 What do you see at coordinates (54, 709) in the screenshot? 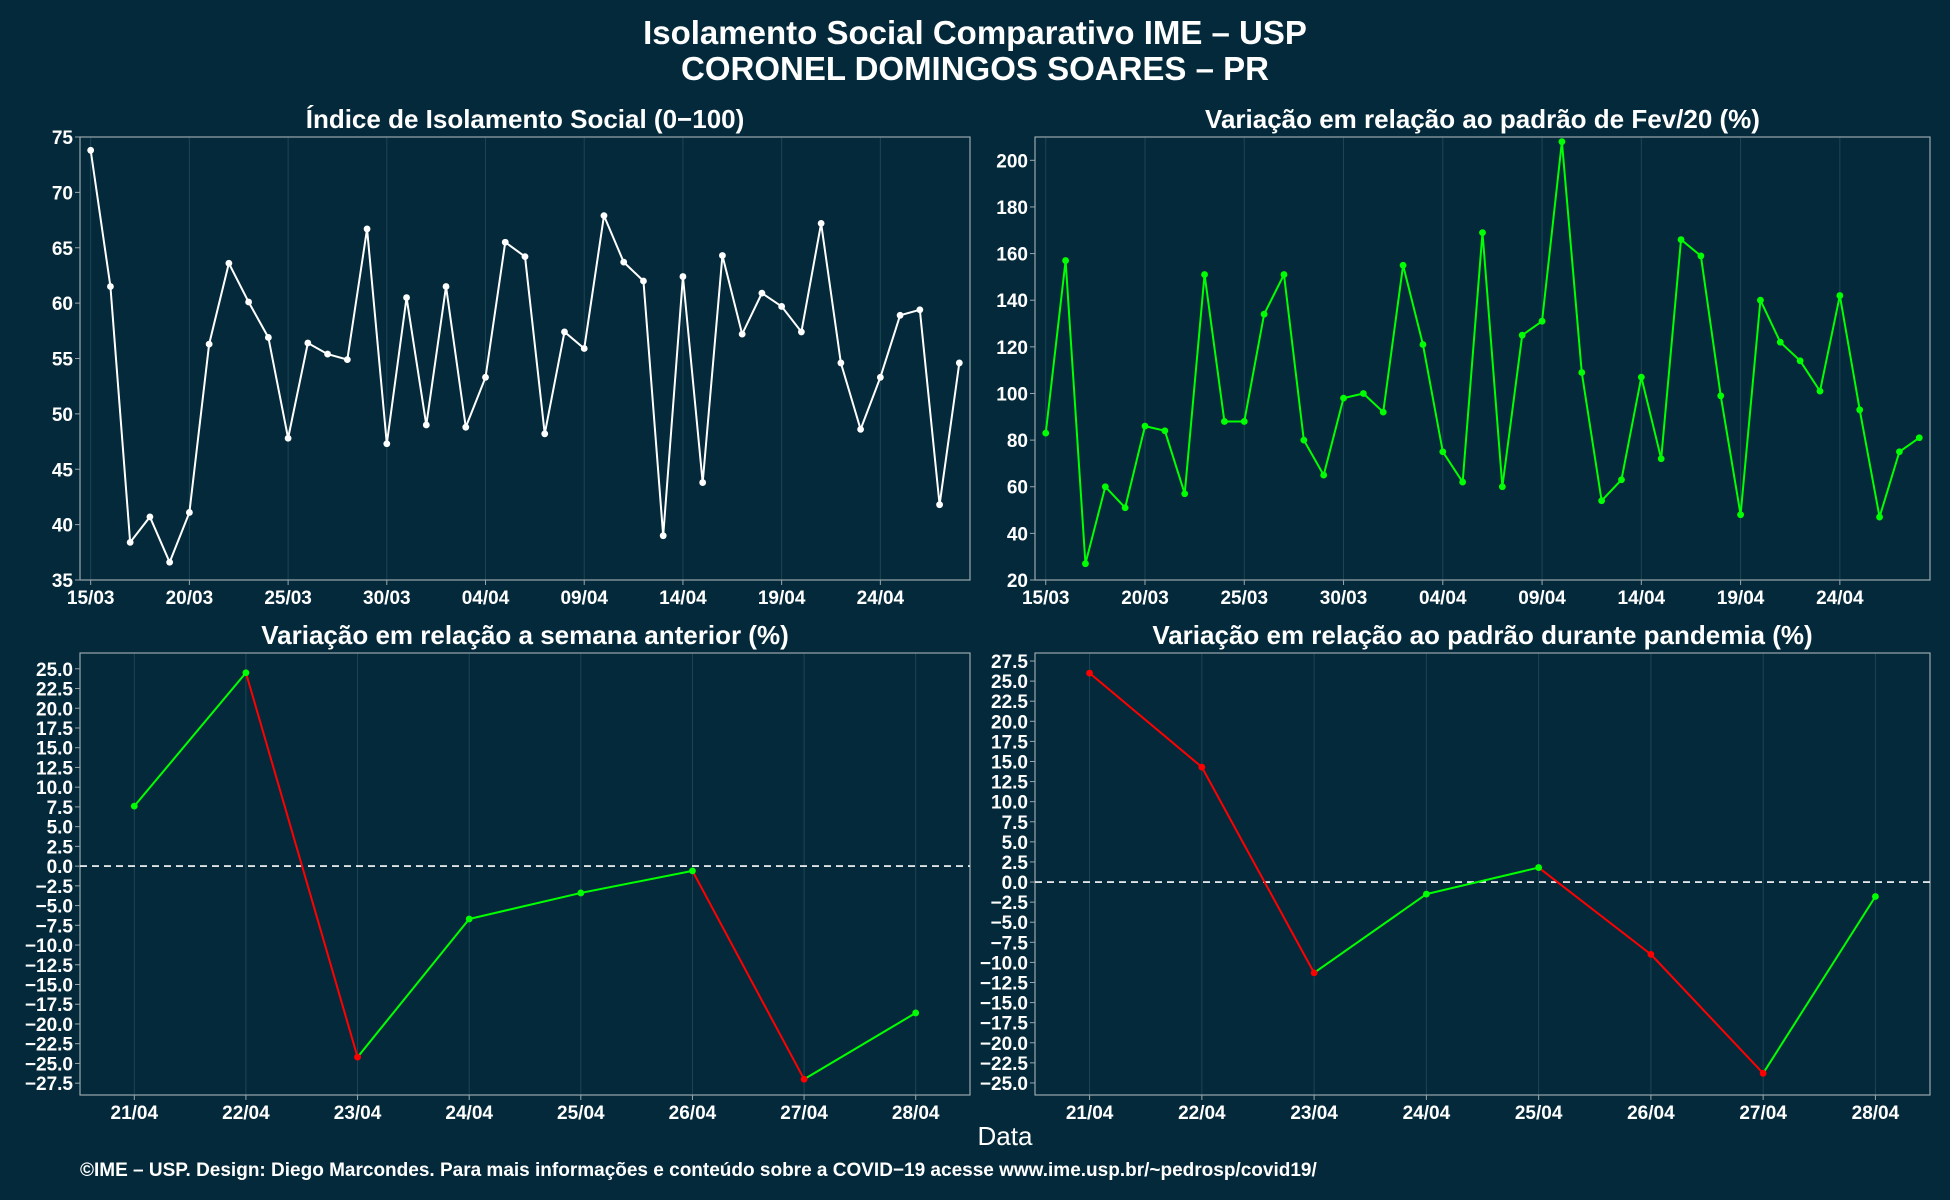
I see `y-tick-label: 20.0` at bounding box center [54, 709].